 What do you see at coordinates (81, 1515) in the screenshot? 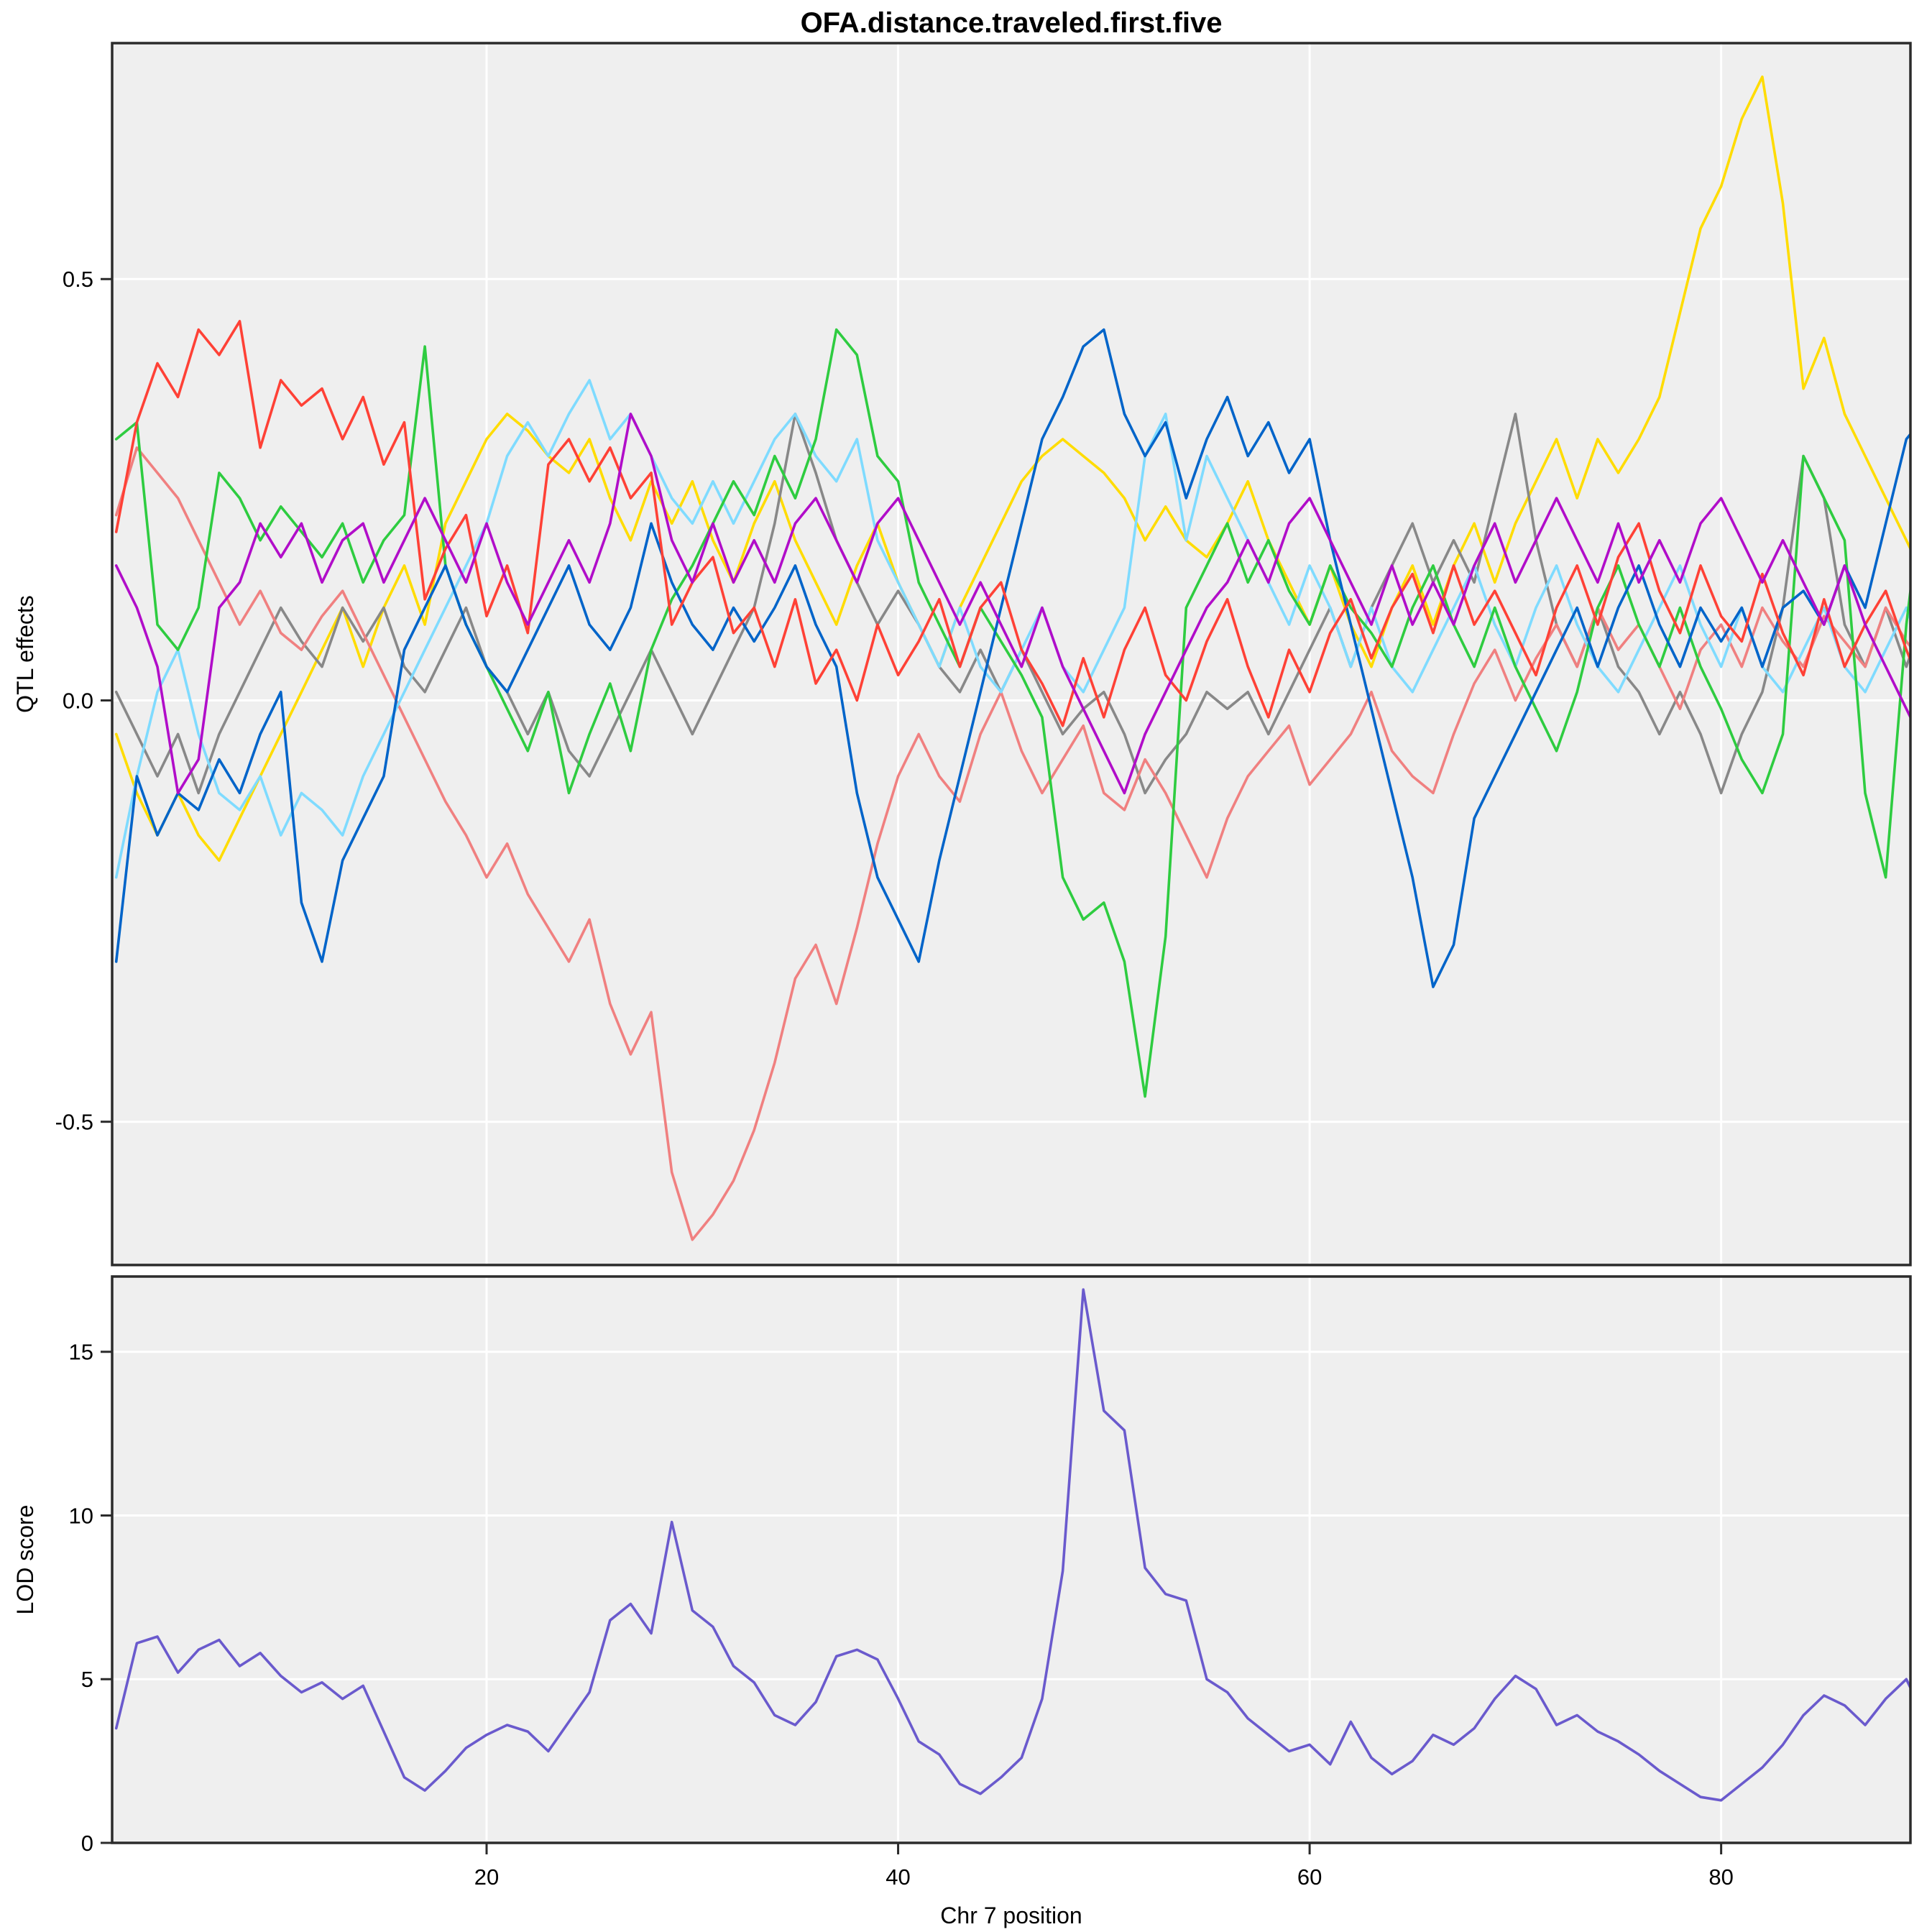
I see `svg-text: 10` at bounding box center [81, 1515].